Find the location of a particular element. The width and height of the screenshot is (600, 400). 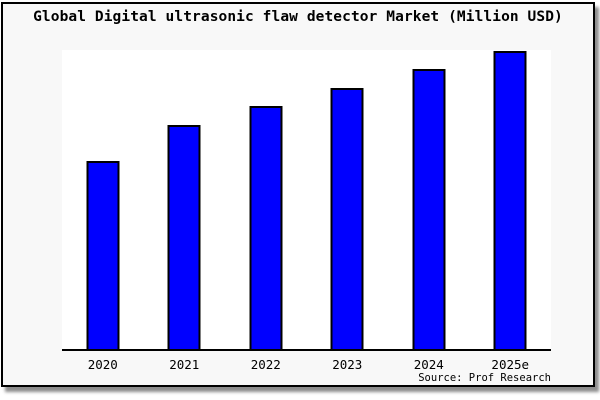

bar-2020 is located at coordinates (103, 255).